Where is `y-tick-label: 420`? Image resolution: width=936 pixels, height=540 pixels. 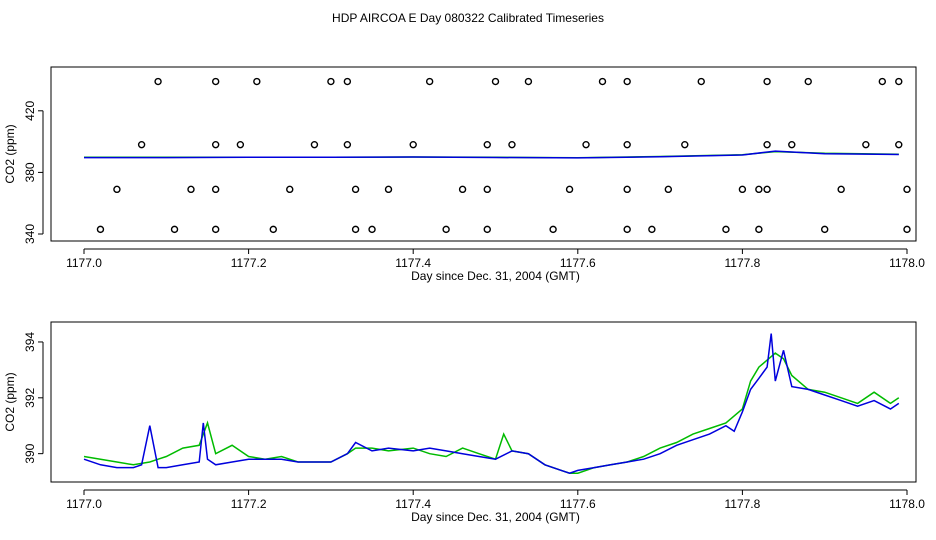
y-tick-label: 420 is located at coordinates (30, 110).